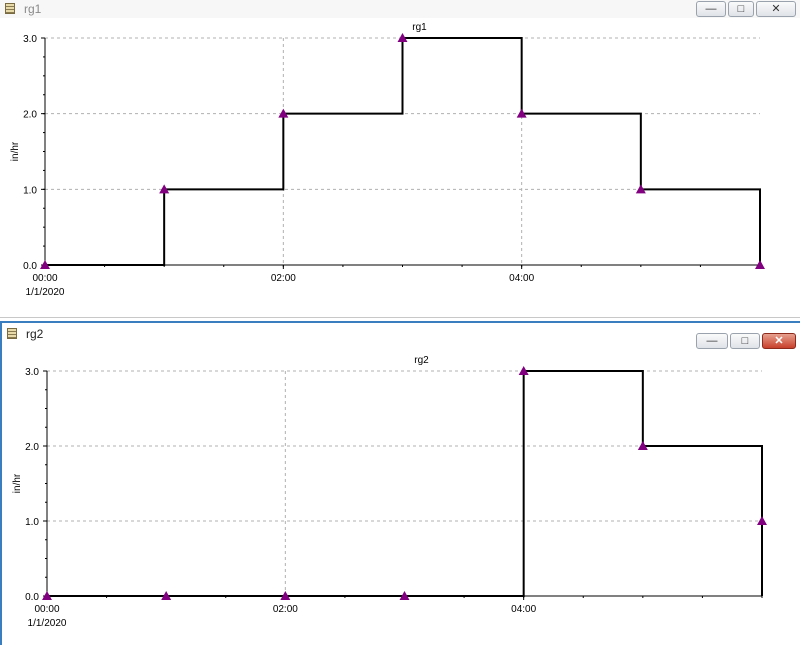 This screenshot has width=800, height=647. What do you see at coordinates (33, 9) in the screenshot?
I see `window-title: rg1` at bounding box center [33, 9].